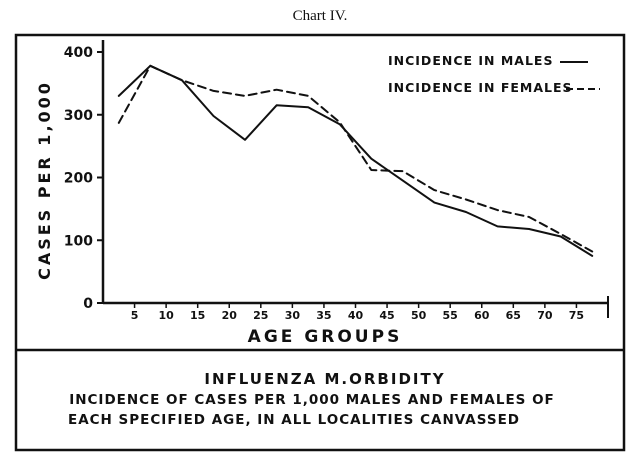  What do you see at coordinates (166, 315) in the screenshot?
I see `x-tick-label: 10` at bounding box center [166, 315].